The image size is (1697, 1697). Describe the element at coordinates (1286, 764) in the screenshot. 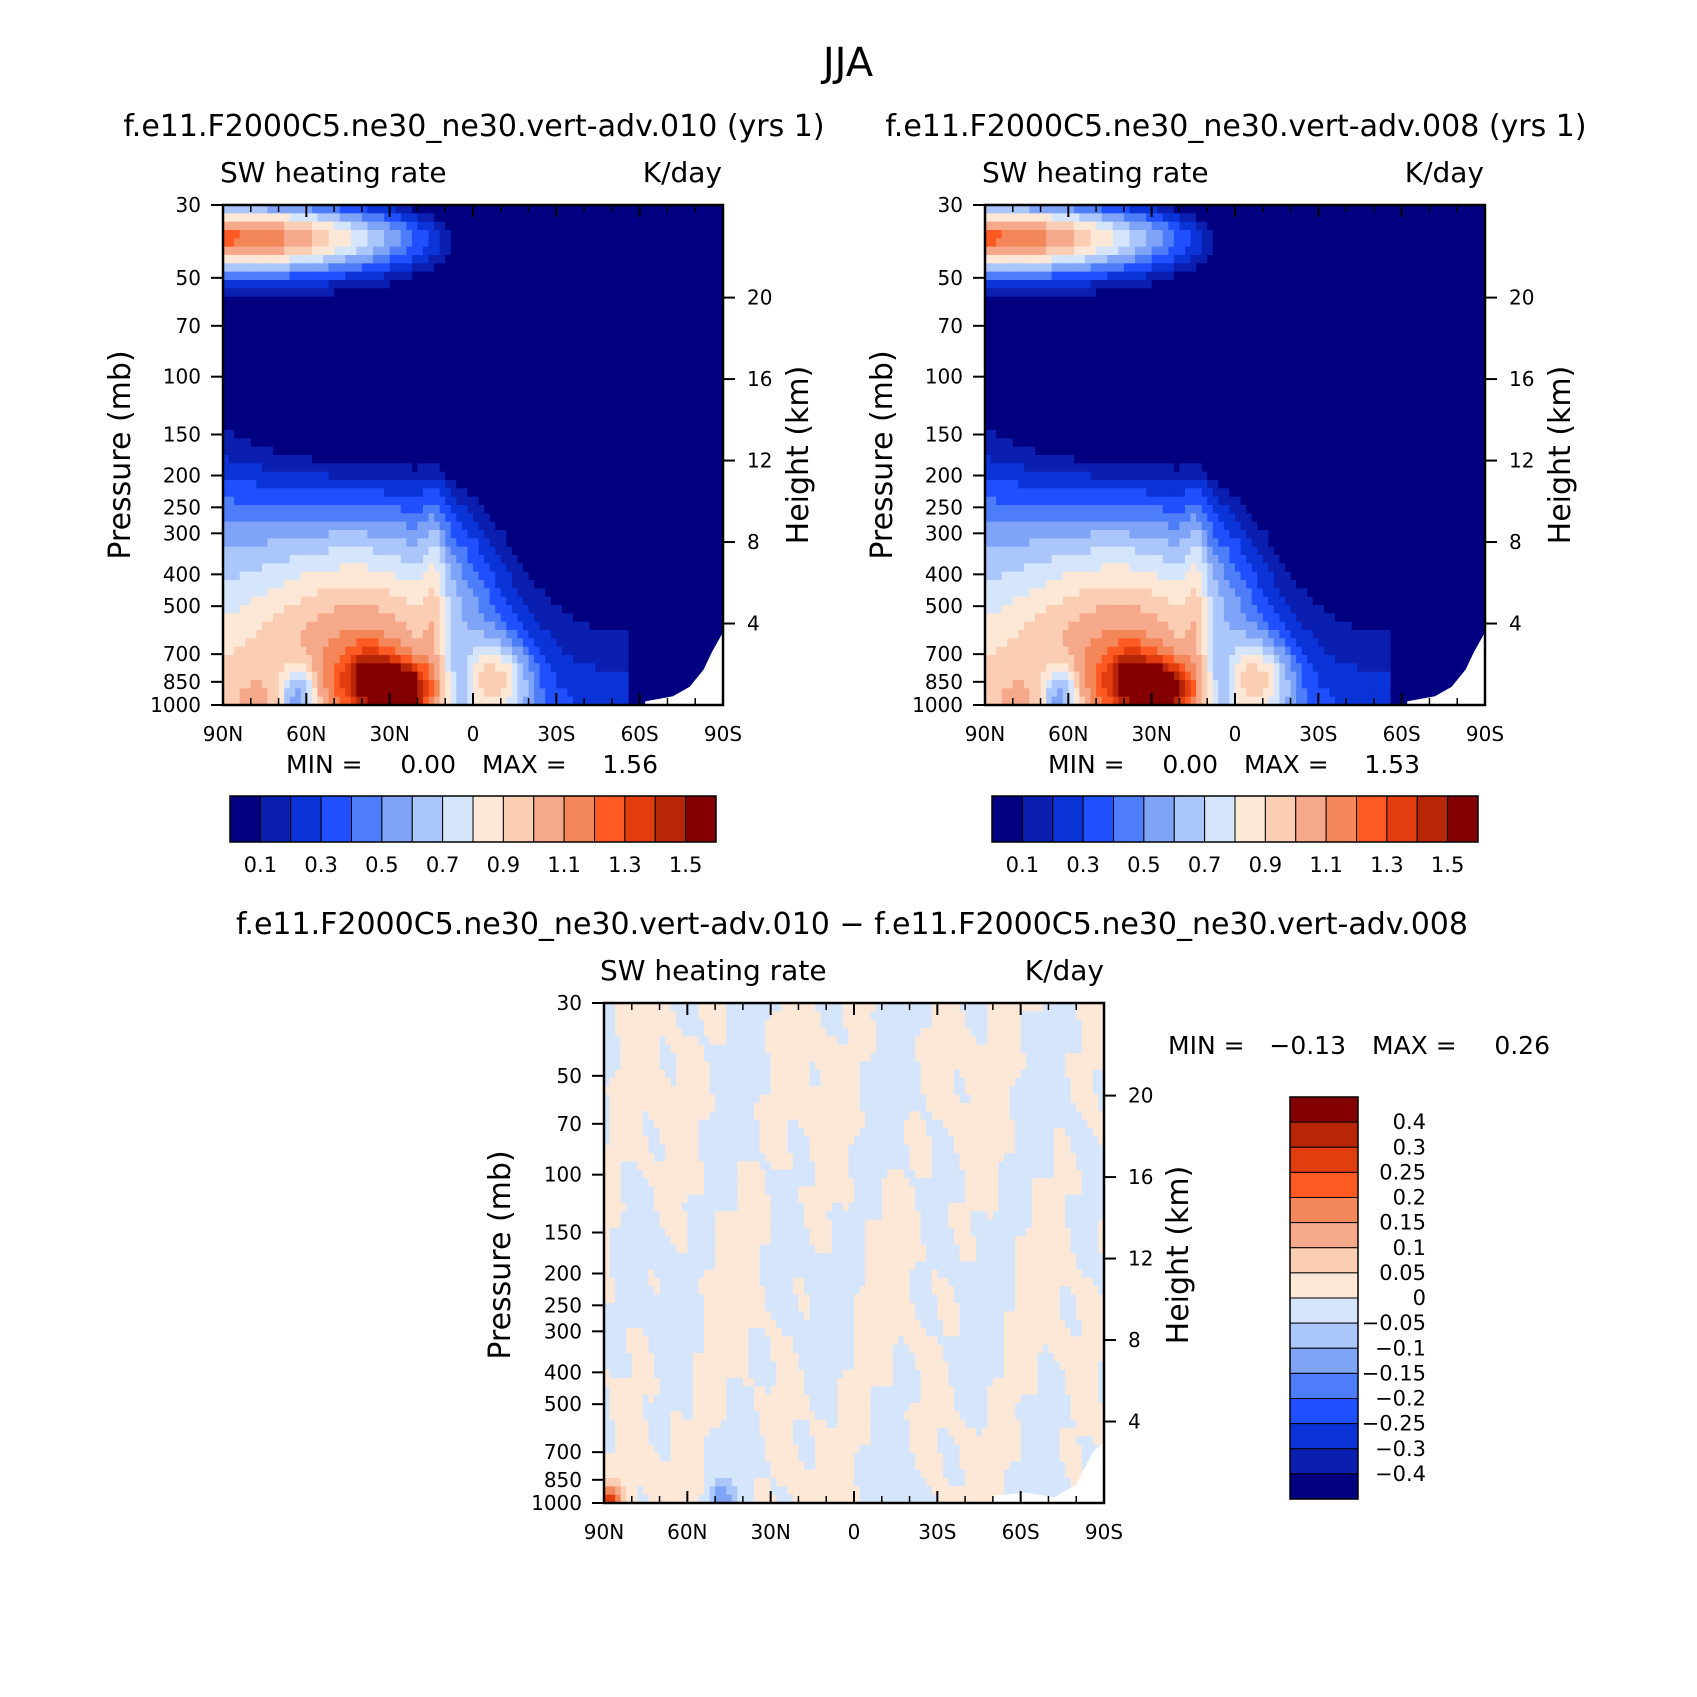

I see `panel2-max-label: MAX =` at that location.